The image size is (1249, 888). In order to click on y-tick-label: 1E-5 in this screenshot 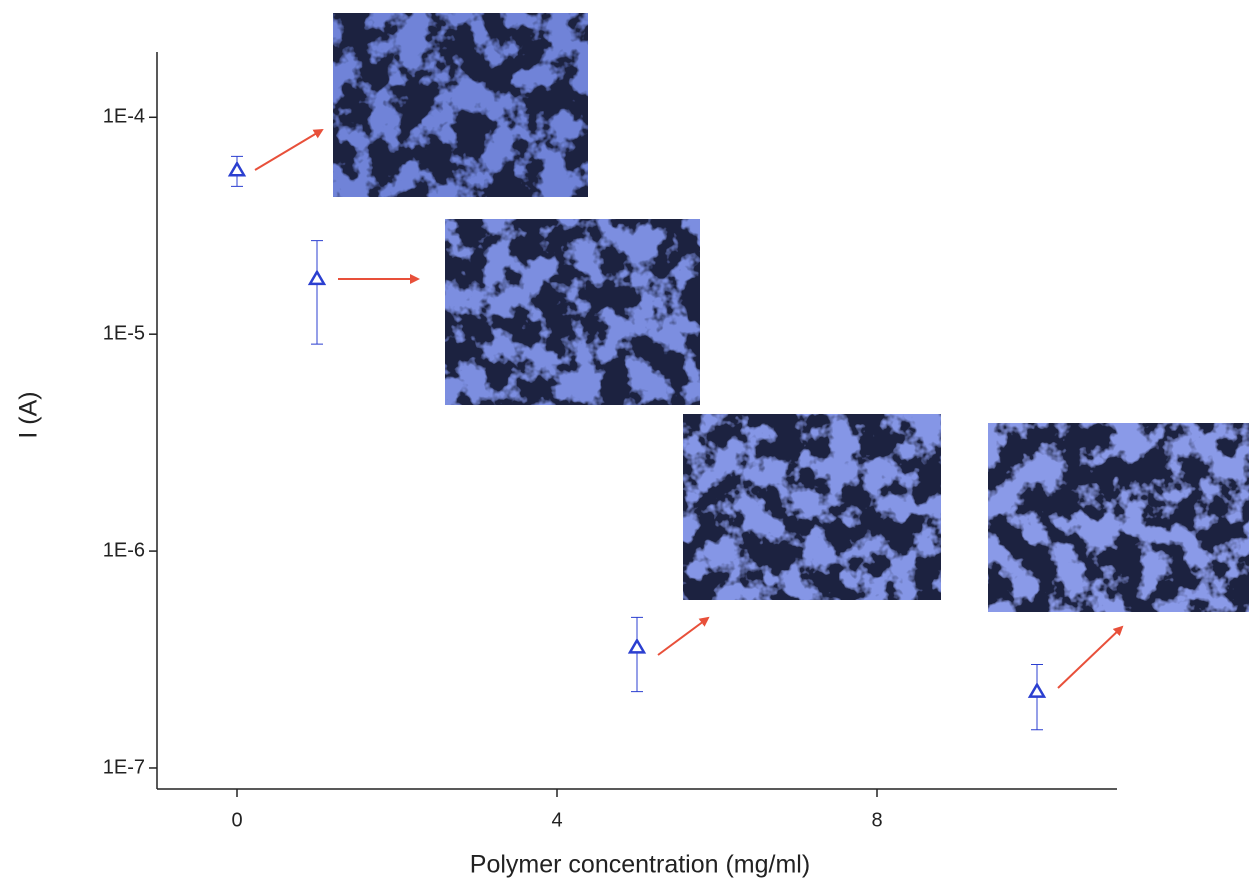, I will do `click(124, 333)`.